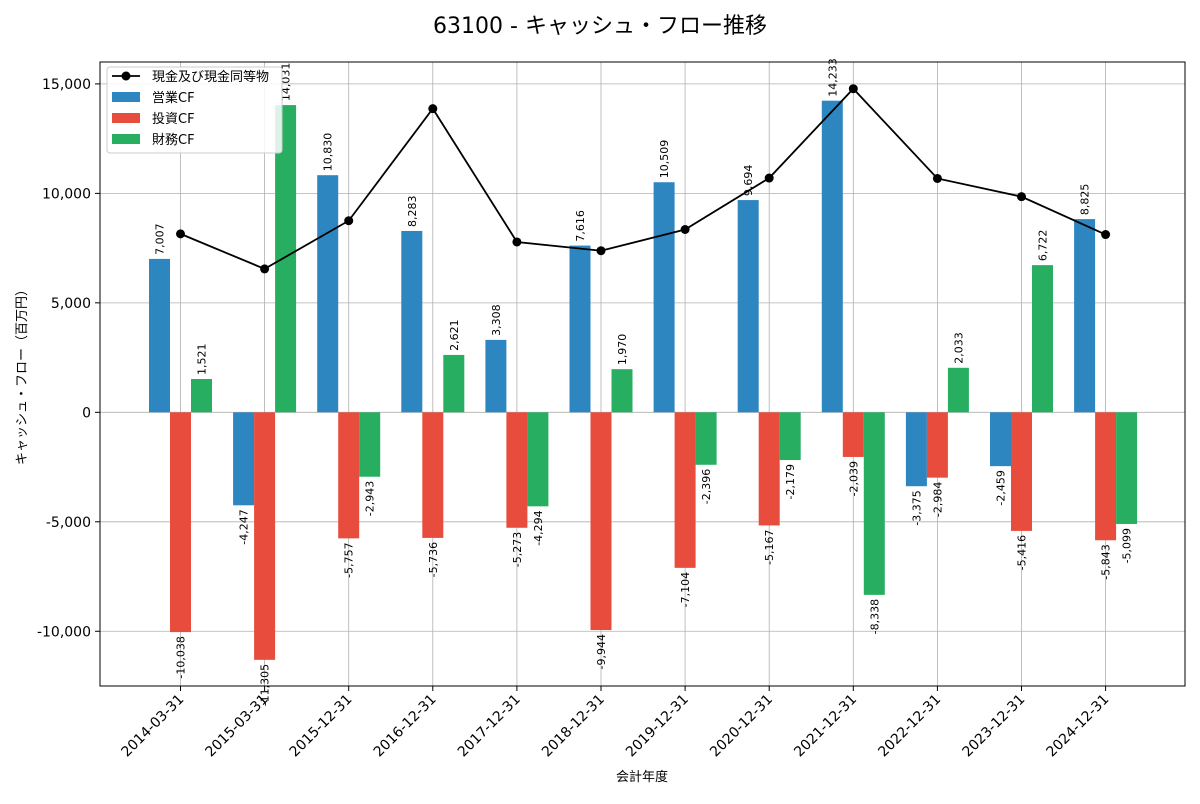 This screenshot has height=804, width=1200. What do you see at coordinates (706, 486) in the screenshot?
I see `bar-value-label: -2,396` at bounding box center [706, 486].